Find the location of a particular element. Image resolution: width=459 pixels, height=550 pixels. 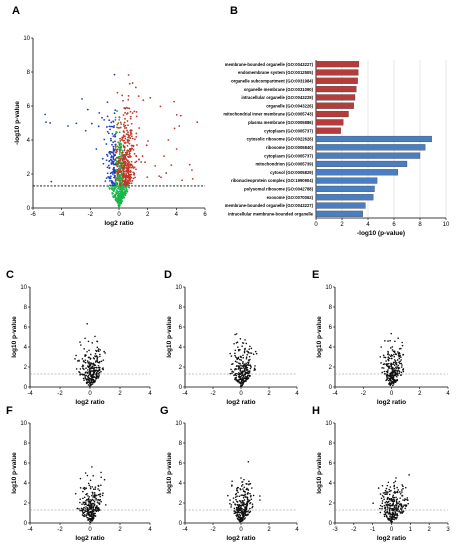

y-axis-label: -log10 p-value is located at coordinates (17, 123).